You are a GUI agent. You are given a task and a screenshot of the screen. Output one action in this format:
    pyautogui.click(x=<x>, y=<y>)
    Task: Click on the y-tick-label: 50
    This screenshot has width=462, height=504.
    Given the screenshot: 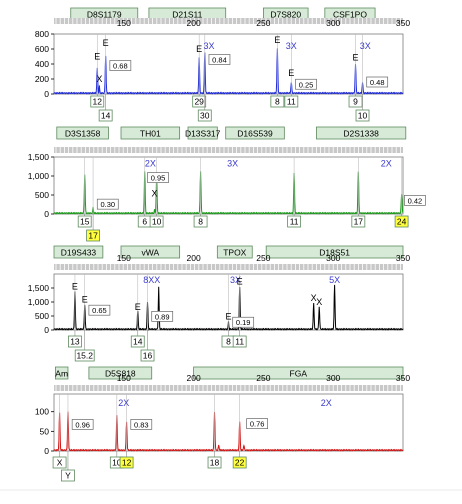 What is the action you would take?
    pyautogui.click(x=45, y=431)
    